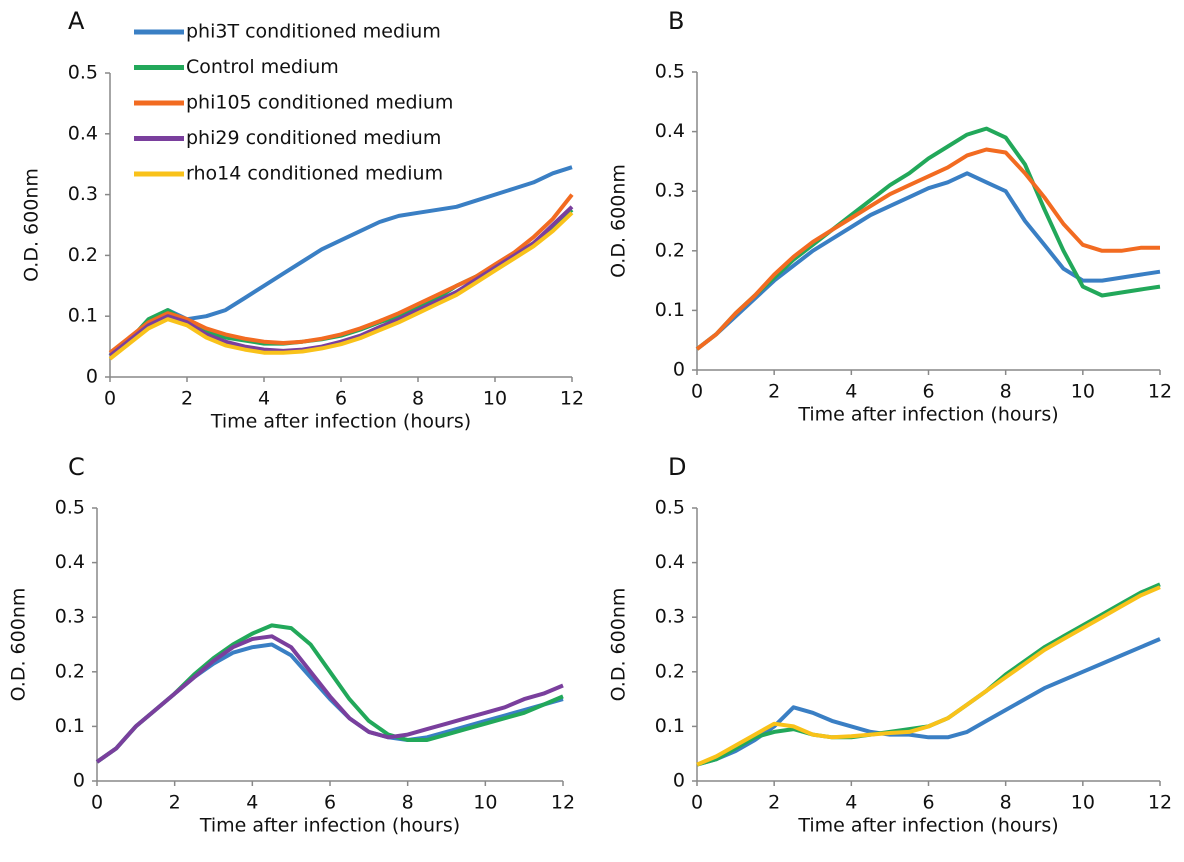 This screenshot has width=1184, height=862. What do you see at coordinates (76, 21) in the screenshot?
I see `panel-label: A` at bounding box center [76, 21].